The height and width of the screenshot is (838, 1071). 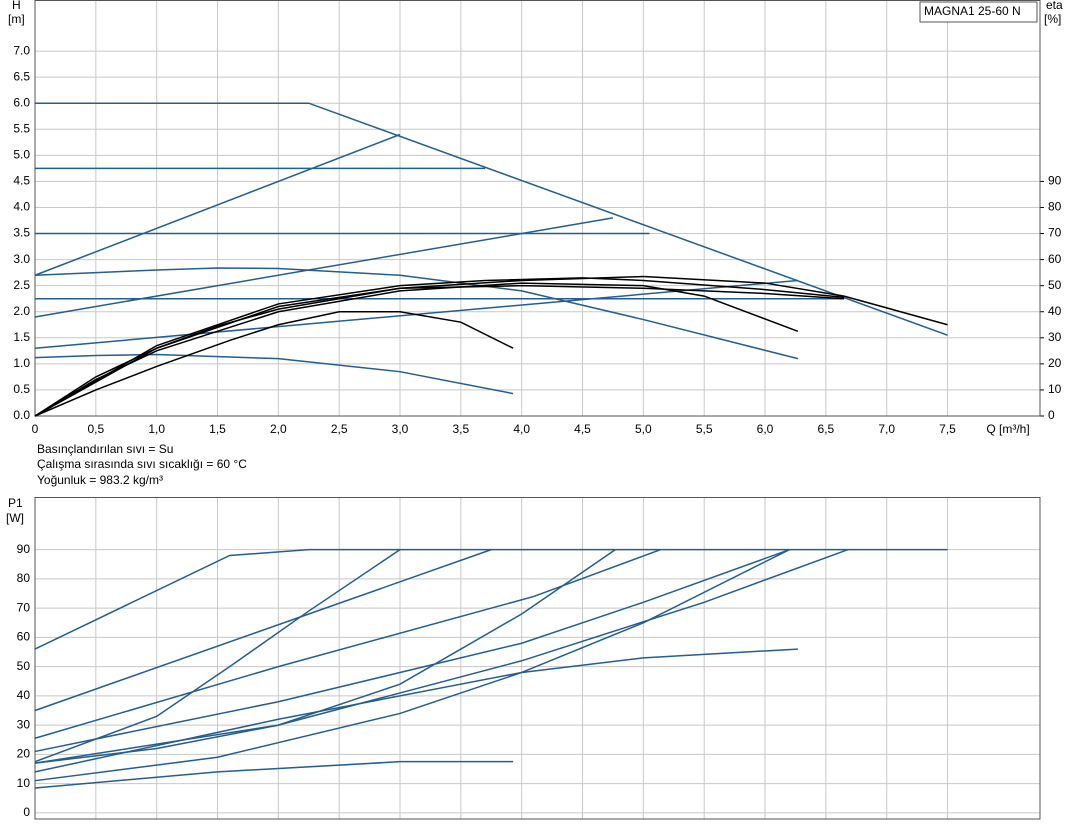 I want to click on y-label: H, so click(x=16, y=6).